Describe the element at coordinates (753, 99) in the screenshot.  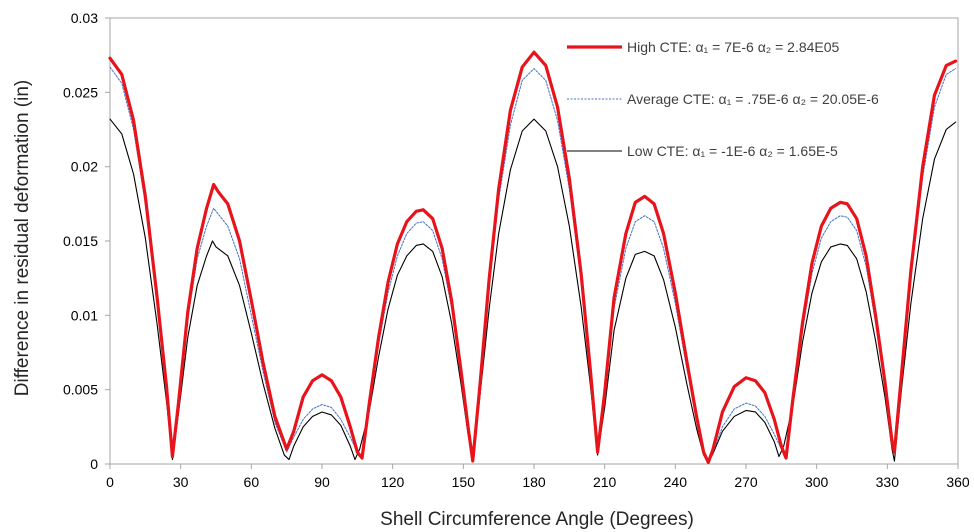
I see `legend-label: Average CTE: α₁ = .75E-6 α₂ = 20.05E-6` at that location.